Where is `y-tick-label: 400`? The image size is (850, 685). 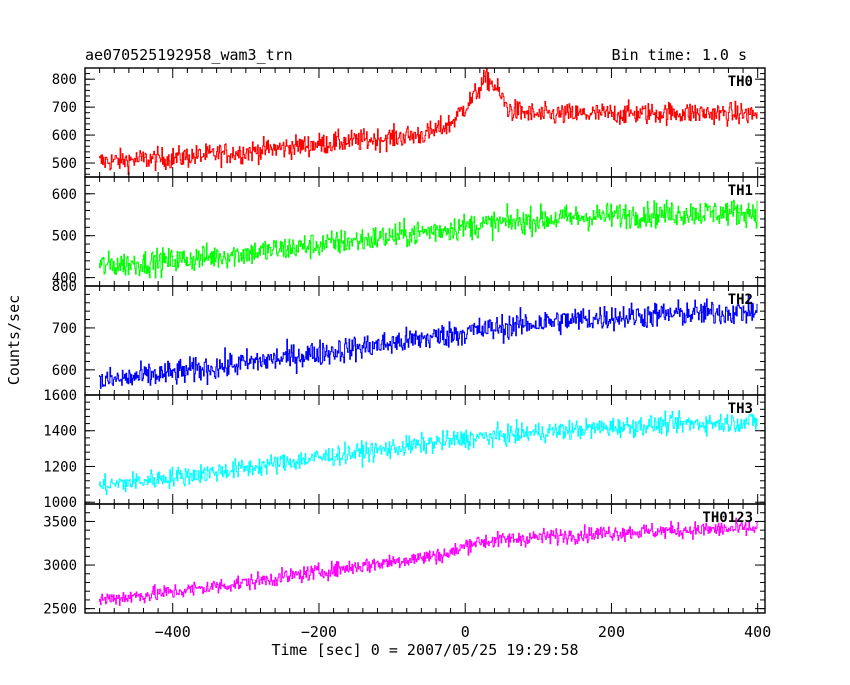
y-tick-label: 400 is located at coordinates (64, 279).